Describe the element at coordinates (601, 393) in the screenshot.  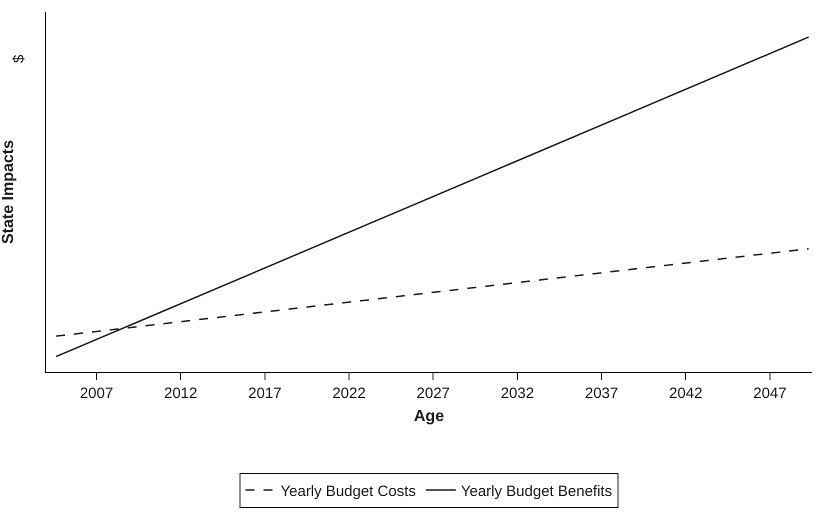
I see `x-tick-label: 2037` at that location.